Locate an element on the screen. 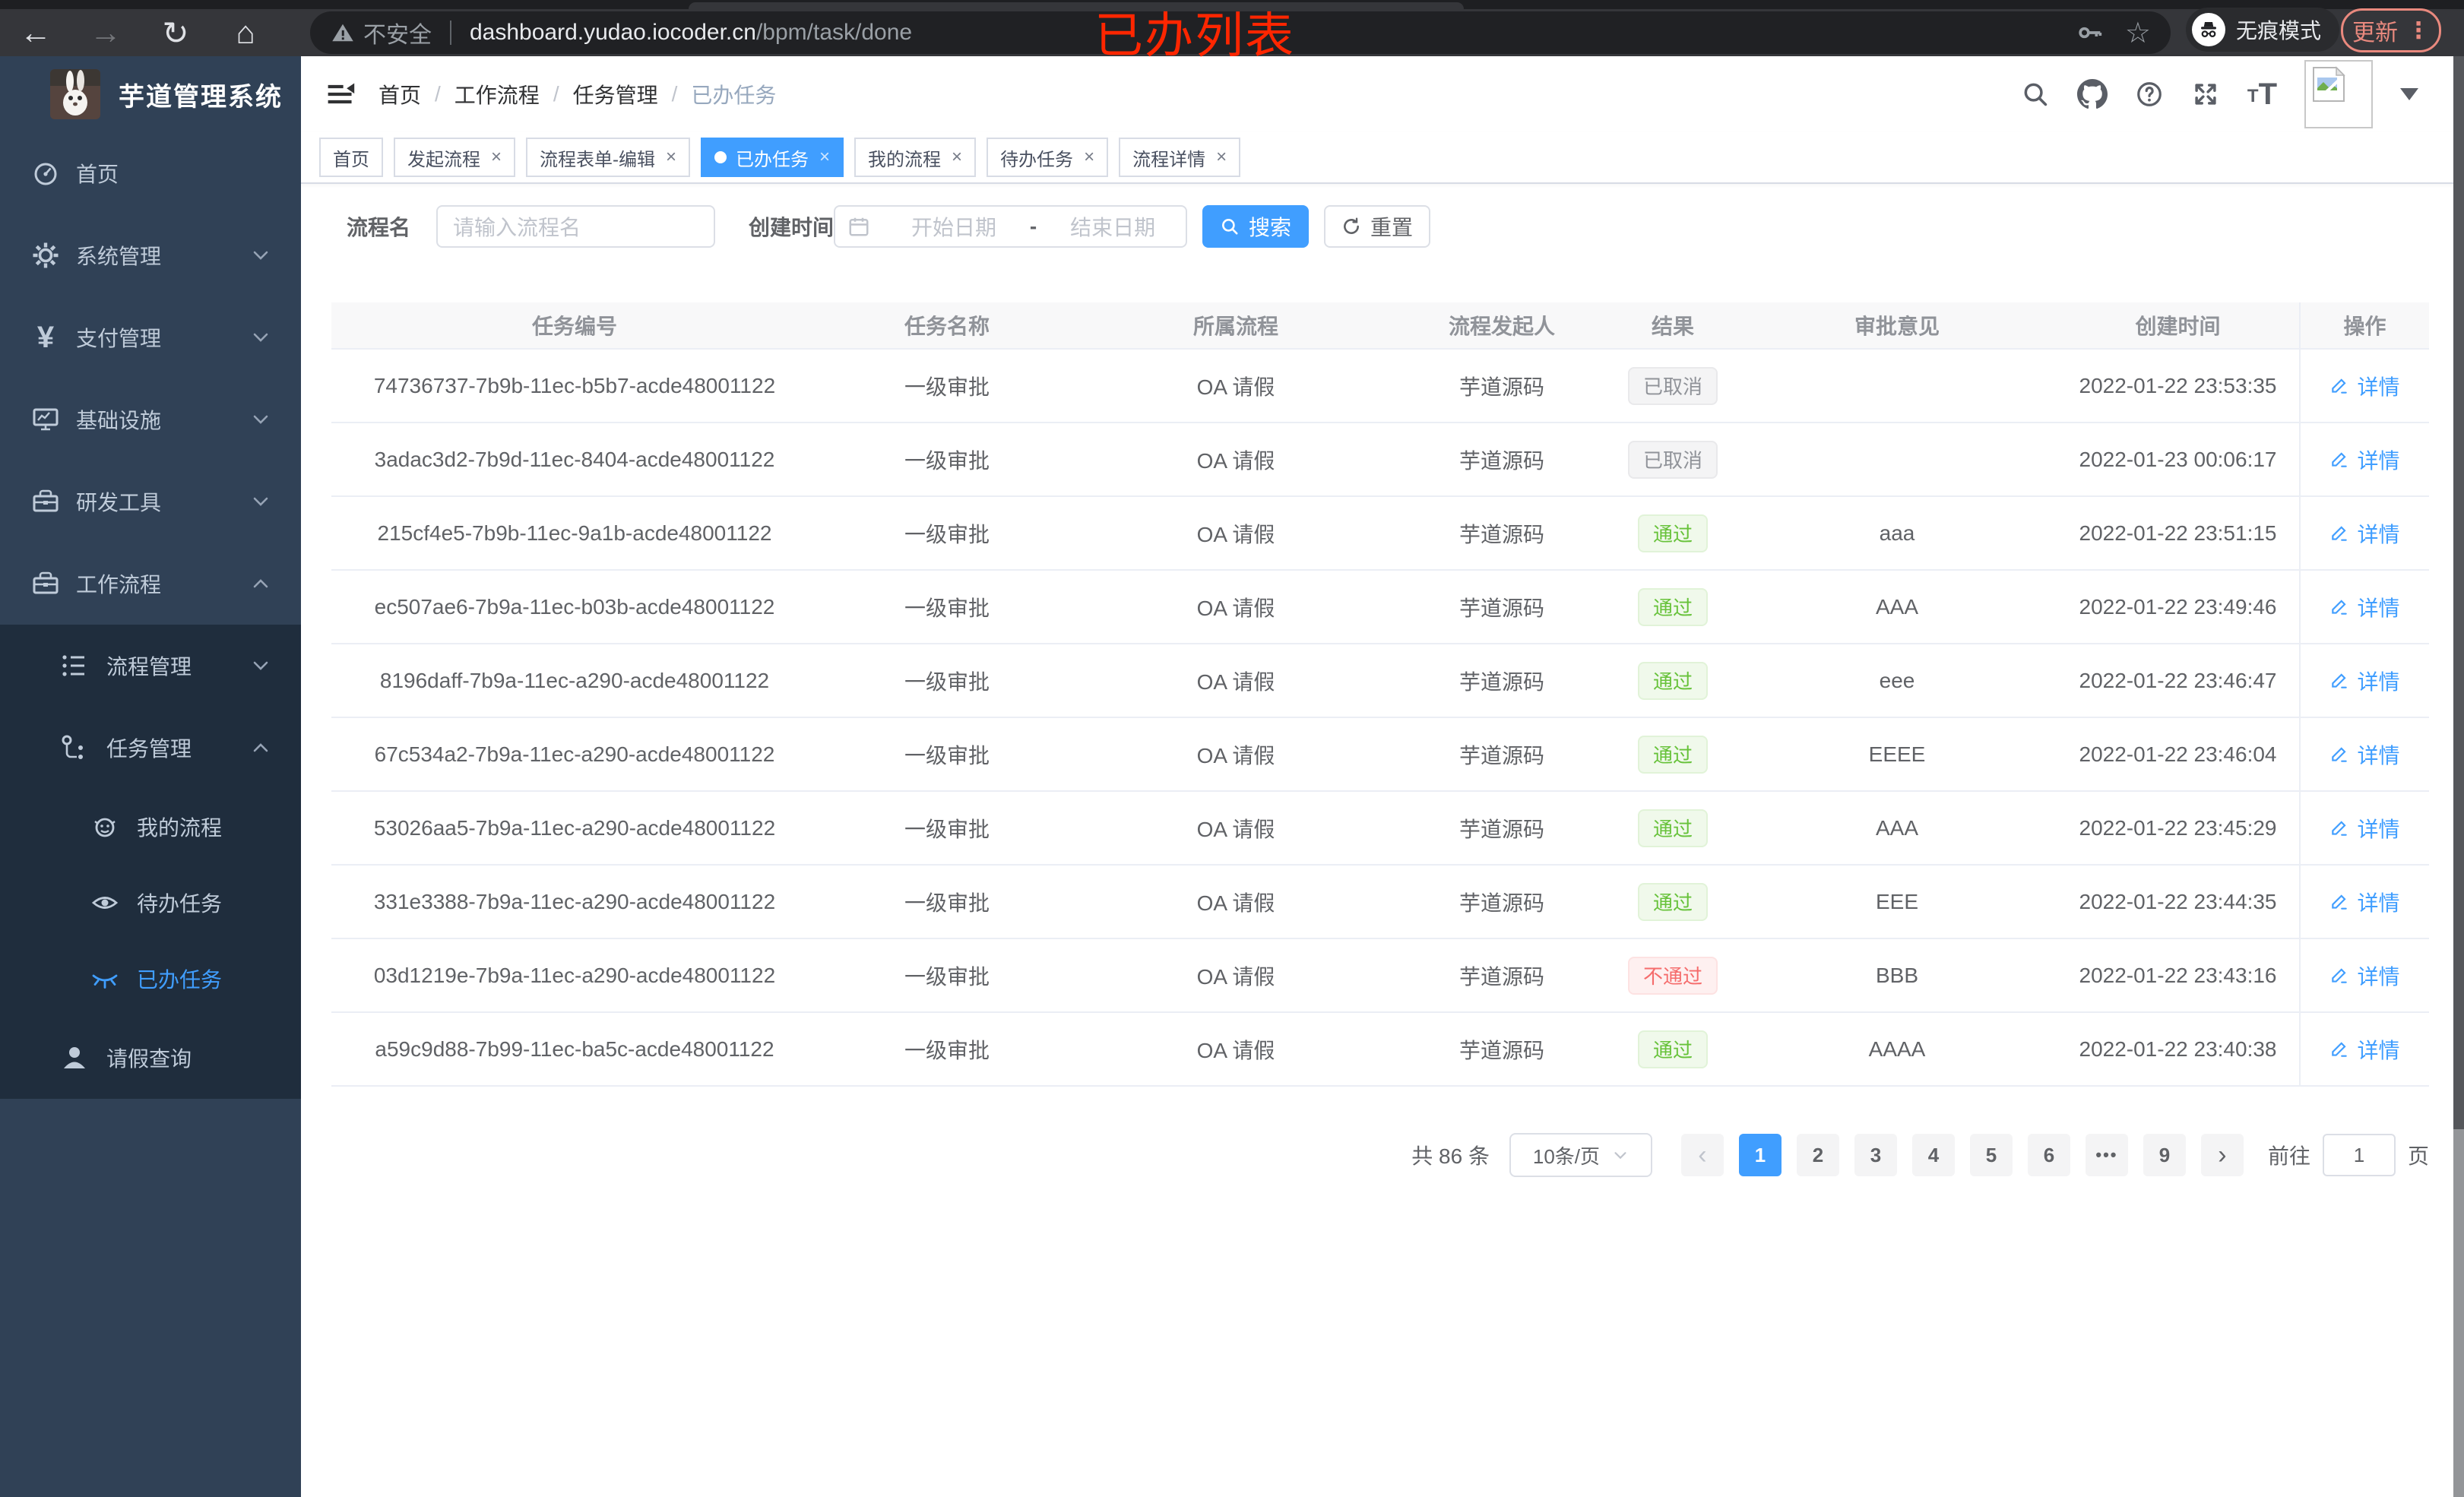  sidebar-item-workflow: 工作流程 is located at coordinates (150, 584).